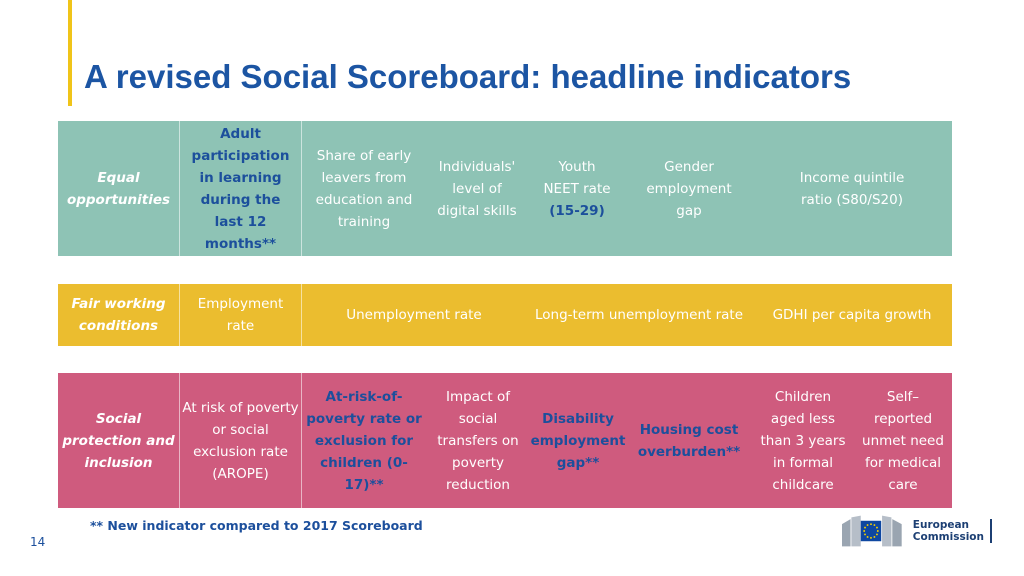  What do you see at coordinates (70, 53) in the screenshot?
I see `accent-bar` at bounding box center [70, 53].